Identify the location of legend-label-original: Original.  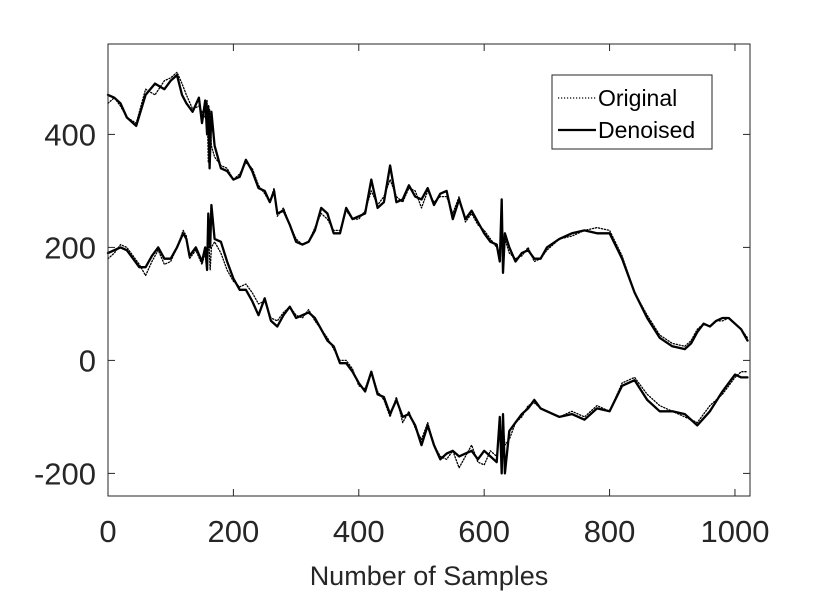
(637, 98).